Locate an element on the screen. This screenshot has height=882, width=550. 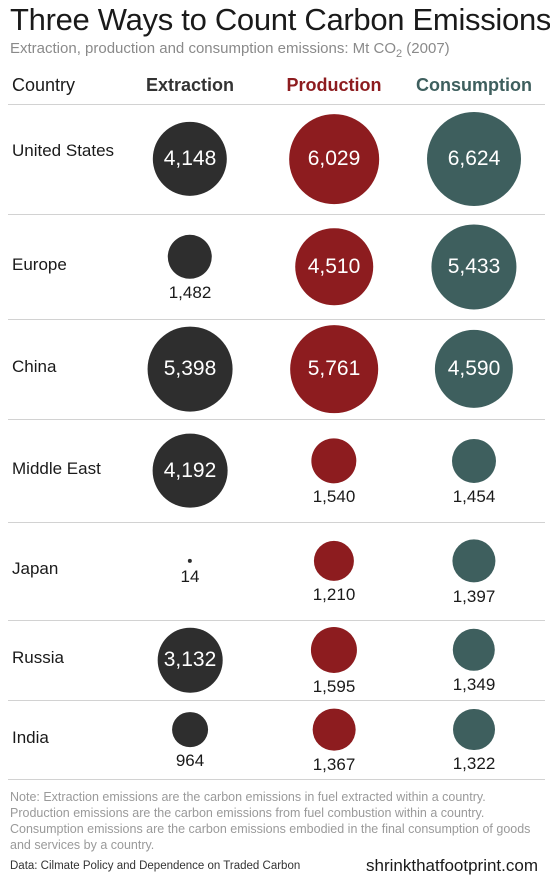
consumption-value-label: 1,349 is located at coordinates (474, 685).